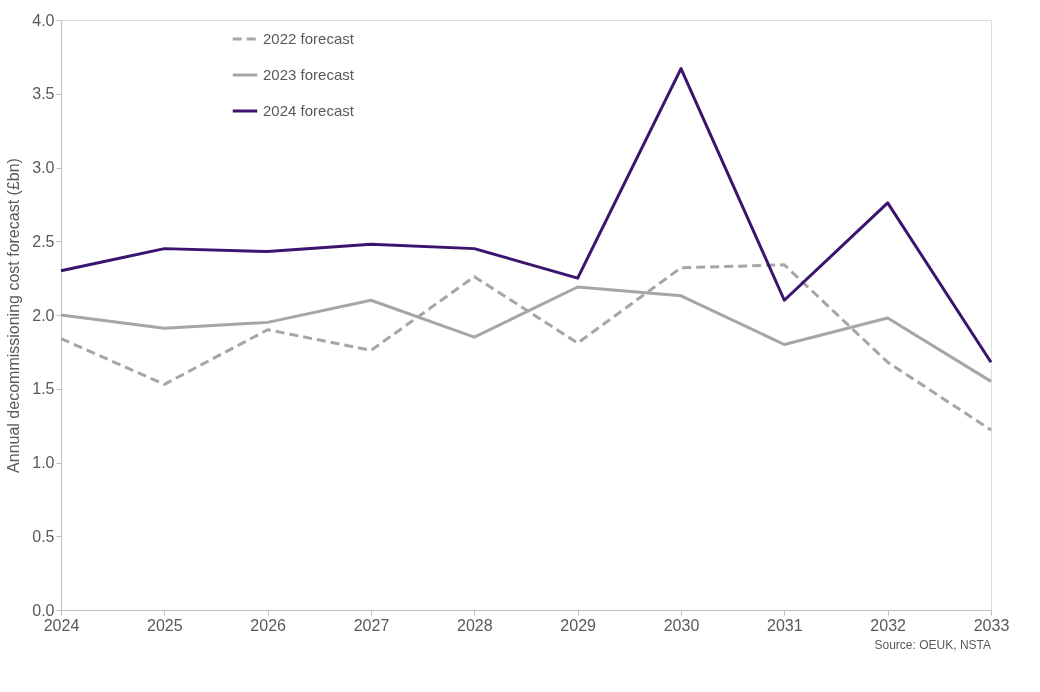  I want to click on x-tick-label: 2026, so click(268, 625).